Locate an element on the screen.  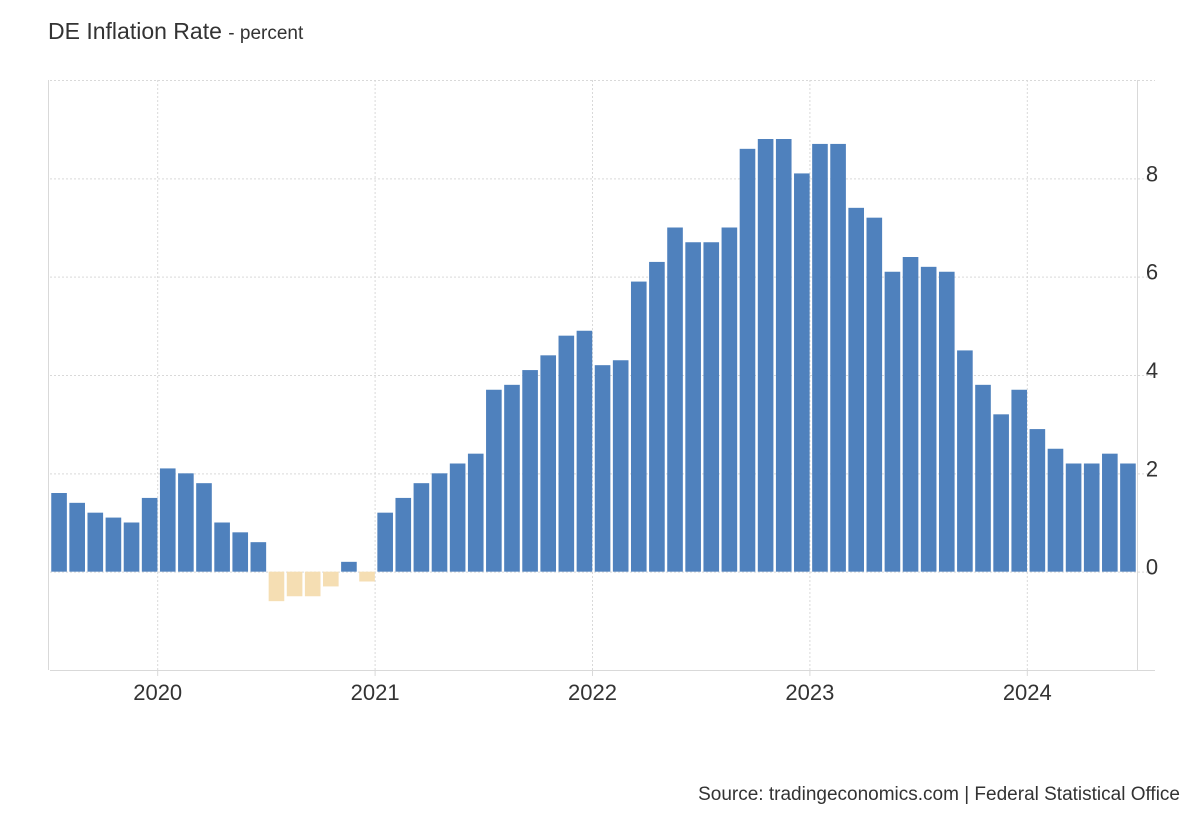
chart-title-text: DE Inflation Rate is located at coordinates (135, 31).